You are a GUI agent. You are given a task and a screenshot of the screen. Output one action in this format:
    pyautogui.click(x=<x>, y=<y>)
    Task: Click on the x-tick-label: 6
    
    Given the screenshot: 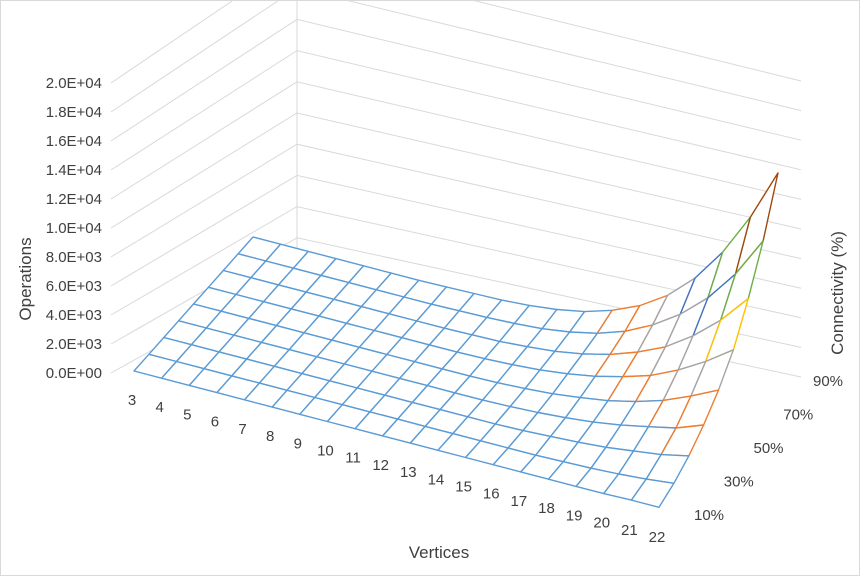 What is the action you would take?
    pyautogui.click(x=215, y=422)
    